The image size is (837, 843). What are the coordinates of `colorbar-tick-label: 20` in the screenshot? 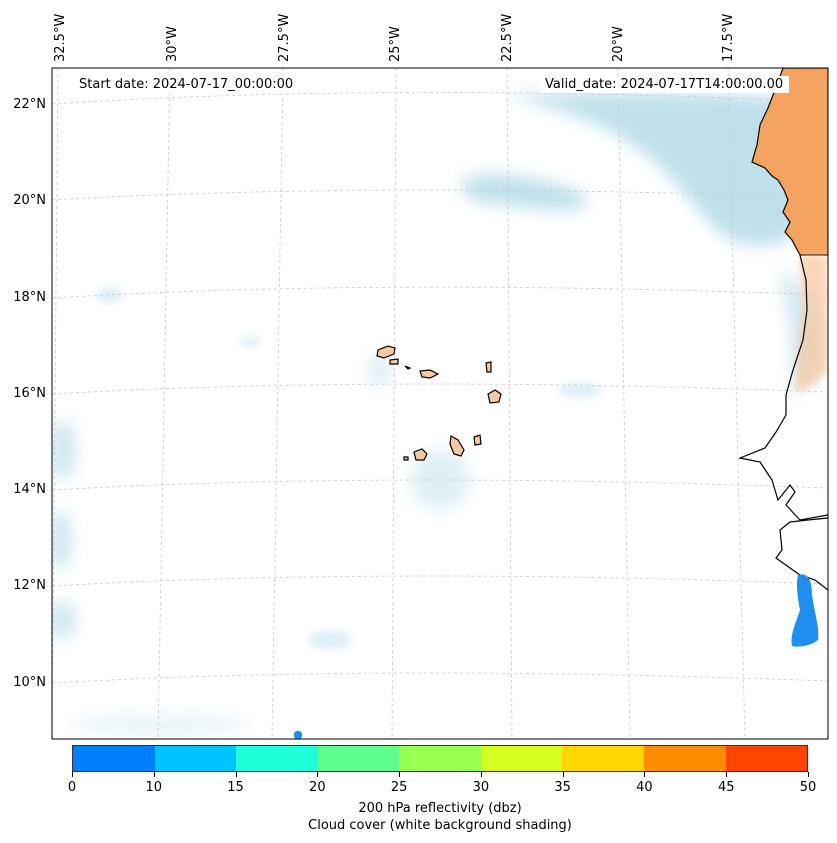 It's located at (317, 787).